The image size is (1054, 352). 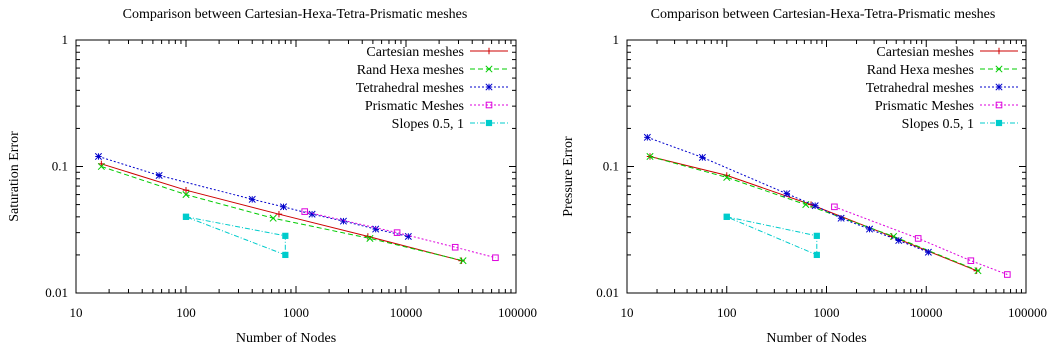 I want to click on y-axis-label: Saturation Error, so click(x=14, y=176).